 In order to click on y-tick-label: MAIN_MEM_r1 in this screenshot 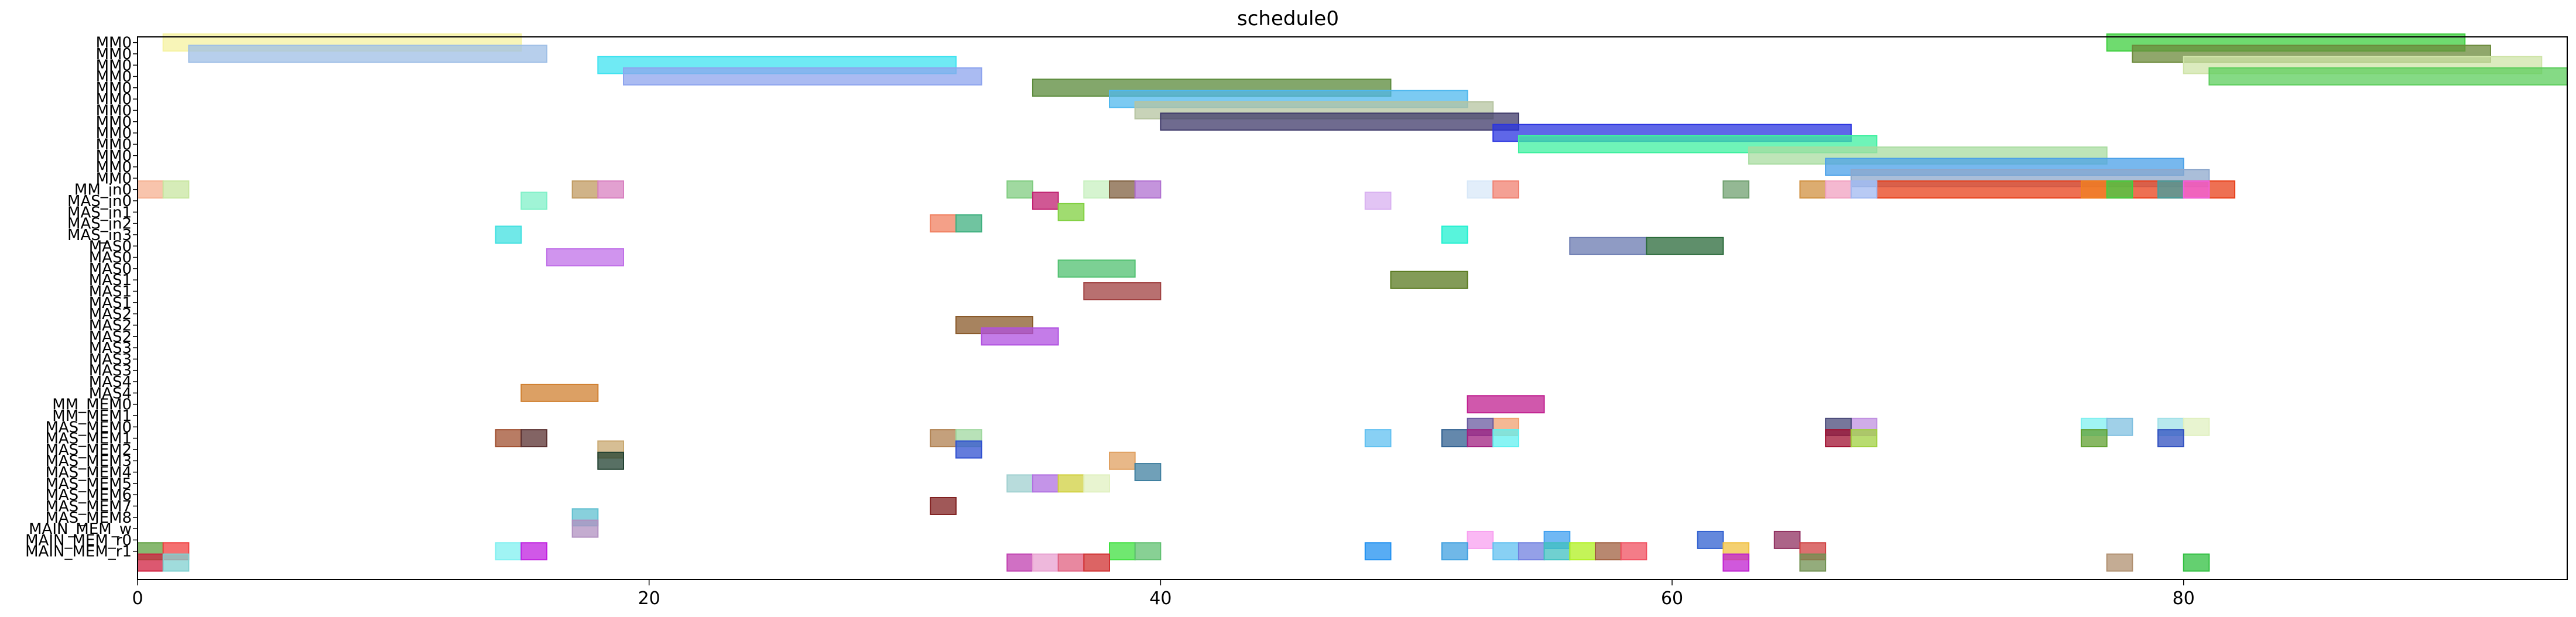, I will do `click(78, 552)`.